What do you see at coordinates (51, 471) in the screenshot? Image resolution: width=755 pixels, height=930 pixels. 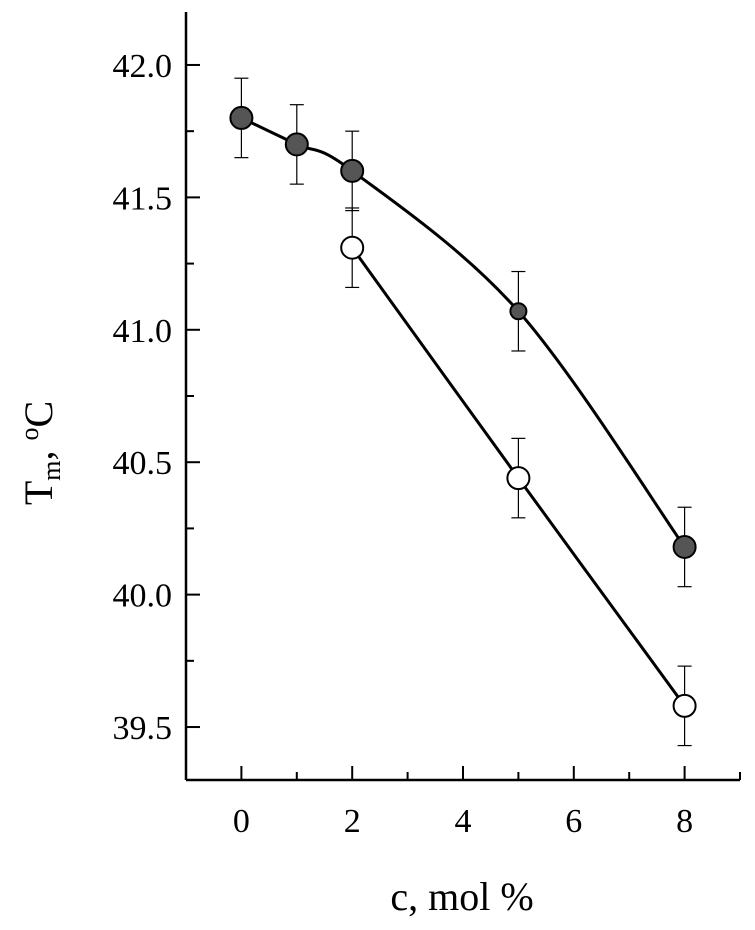 I see `y-axis-title-subscript: m` at bounding box center [51, 471].